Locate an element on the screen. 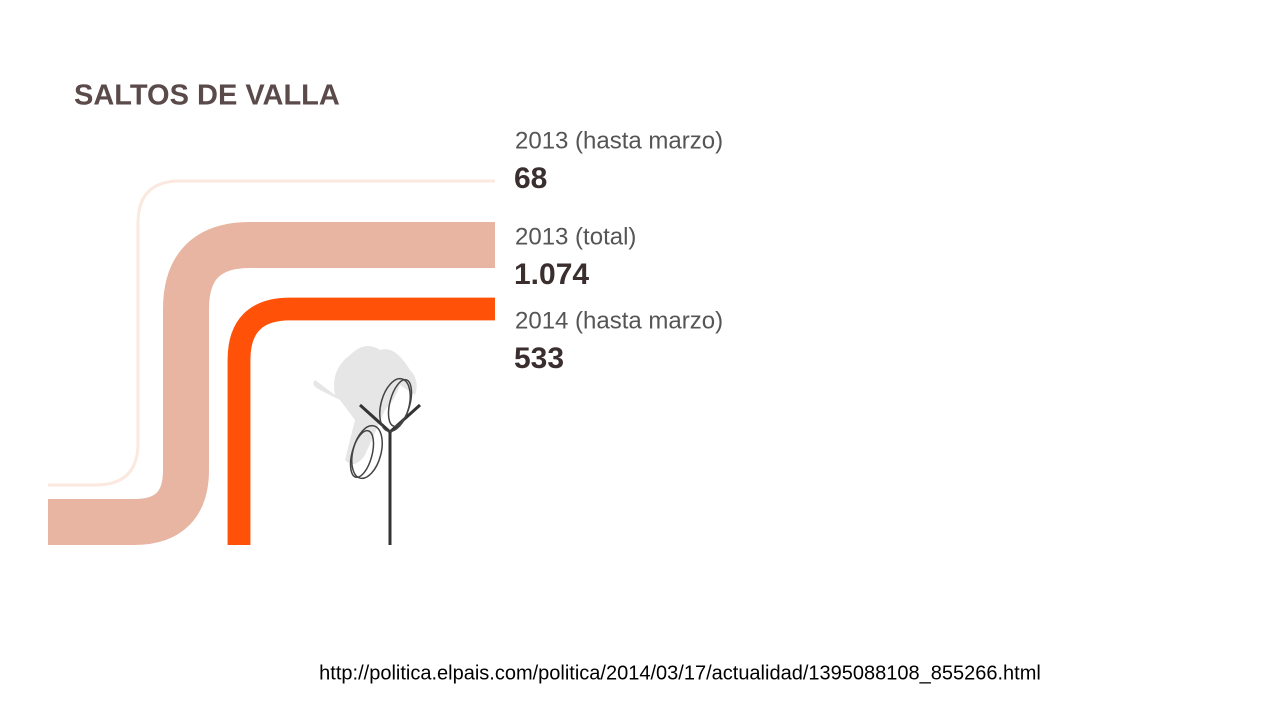 The image size is (1280, 720). value-label: 533 is located at coordinates (539, 358).